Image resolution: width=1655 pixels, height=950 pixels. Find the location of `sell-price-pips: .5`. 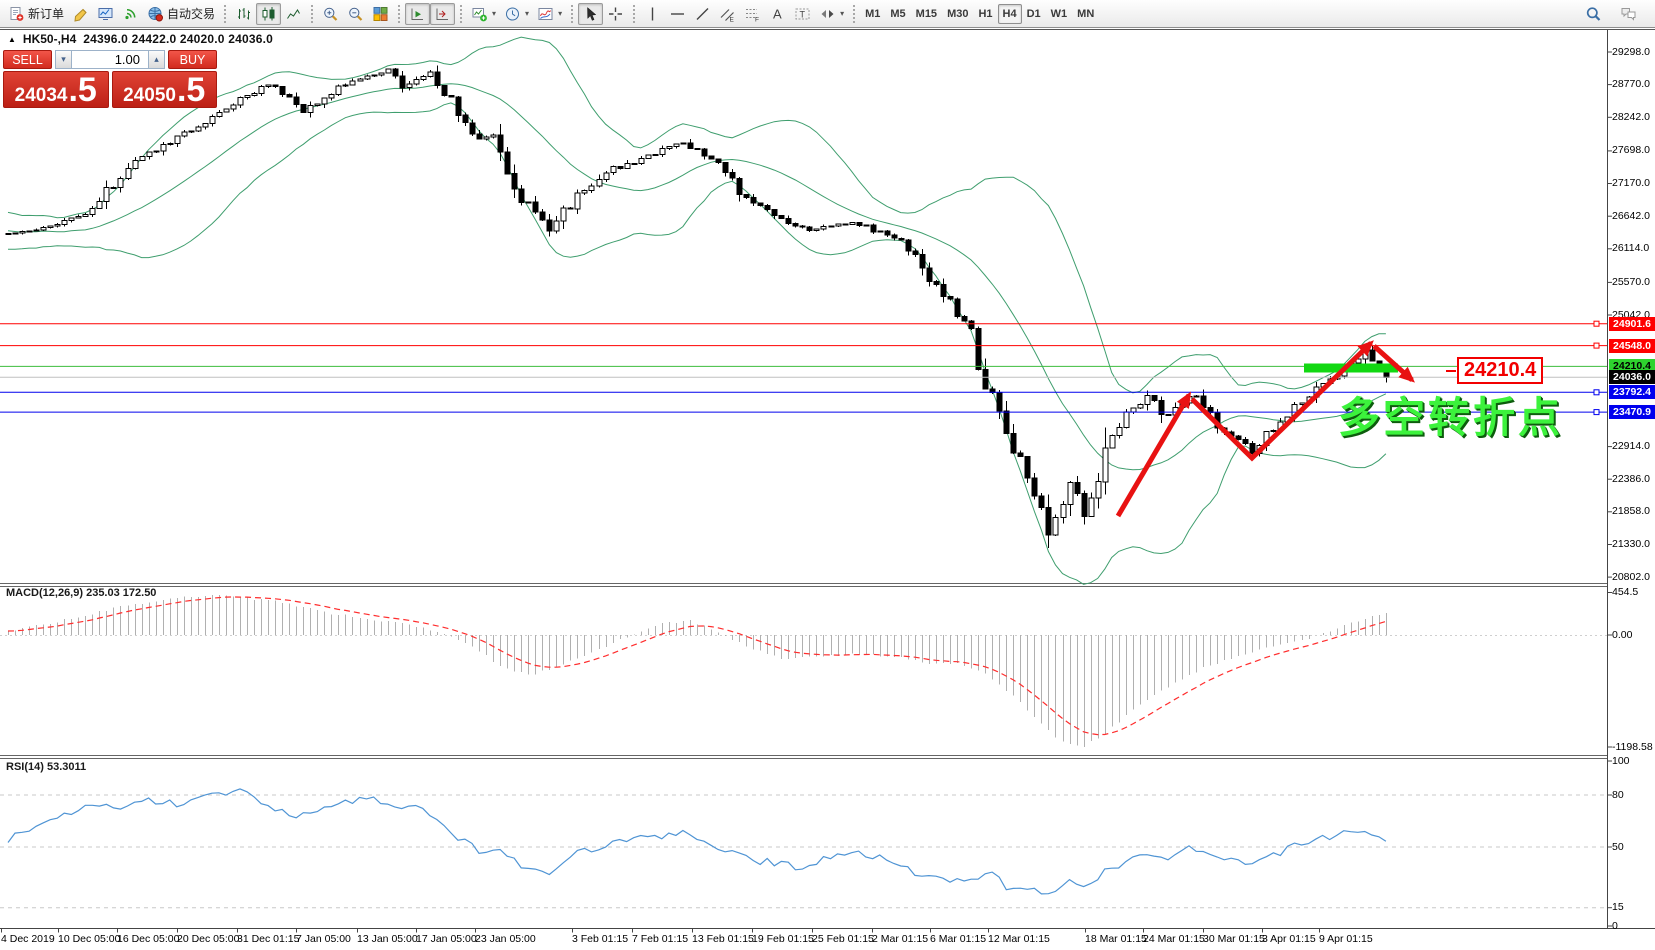

sell-price-pips: .5 is located at coordinates (82, 90).